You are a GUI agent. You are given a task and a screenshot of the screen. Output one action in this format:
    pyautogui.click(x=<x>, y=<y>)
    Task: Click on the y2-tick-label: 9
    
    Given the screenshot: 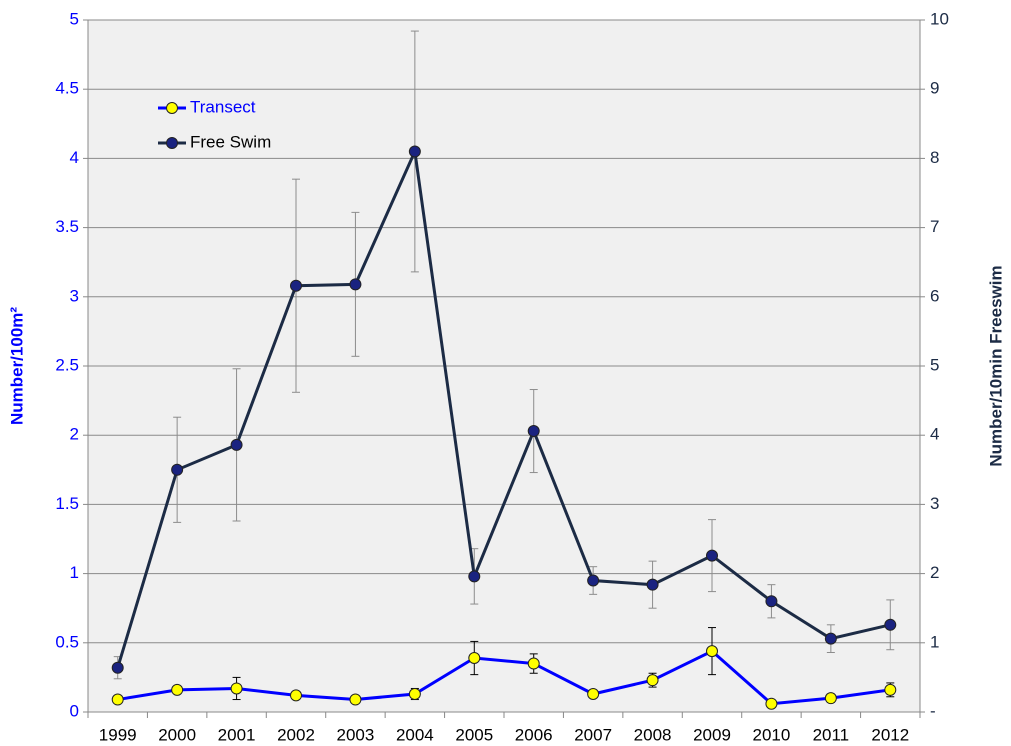 What is the action you would take?
    pyautogui.click(x=934, y=88)
    